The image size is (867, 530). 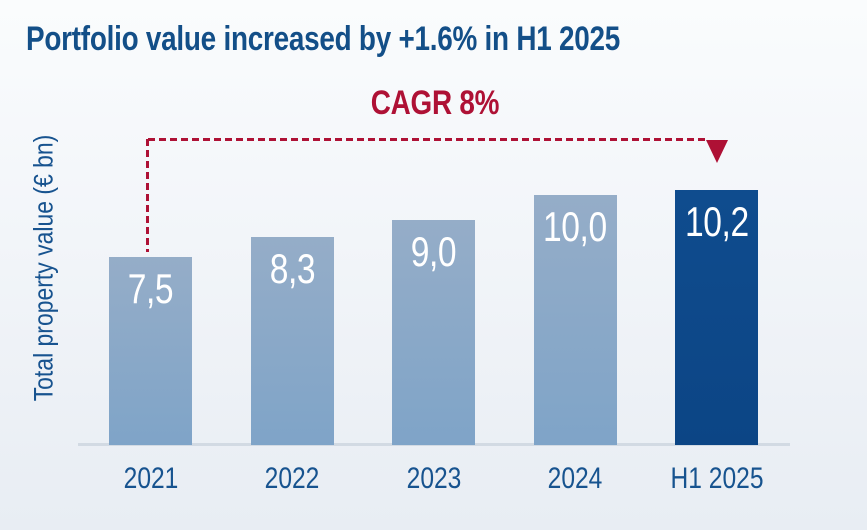 What do you see at coordinates (43, 268) in the screenshot?
I see `y-axis-label: Total property value (€ bn)` at bounding box center [43, 268].